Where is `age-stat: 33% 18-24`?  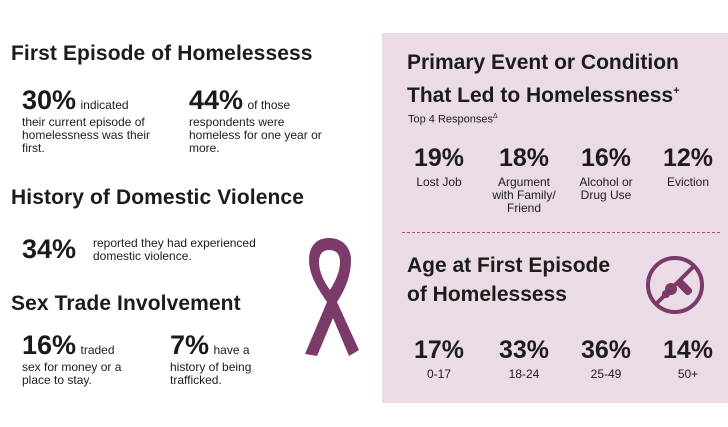 age-stat: 33% 18-24 is located at coordinates (524, 358).